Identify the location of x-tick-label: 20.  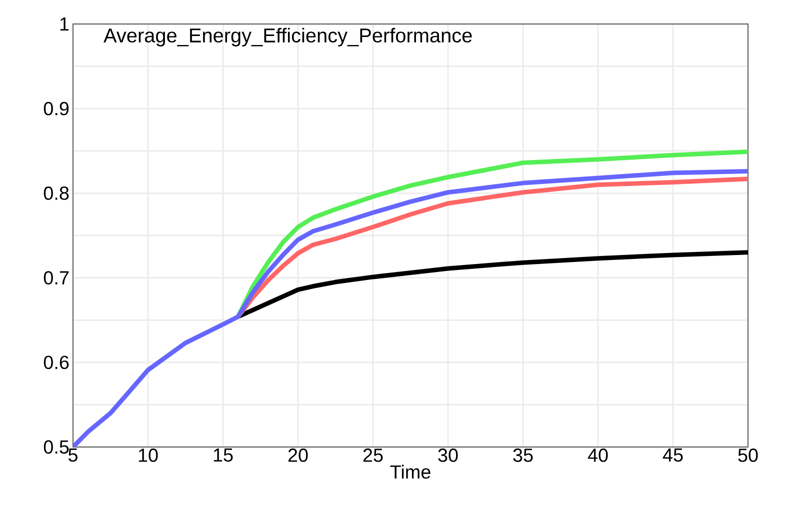
(298, 455).